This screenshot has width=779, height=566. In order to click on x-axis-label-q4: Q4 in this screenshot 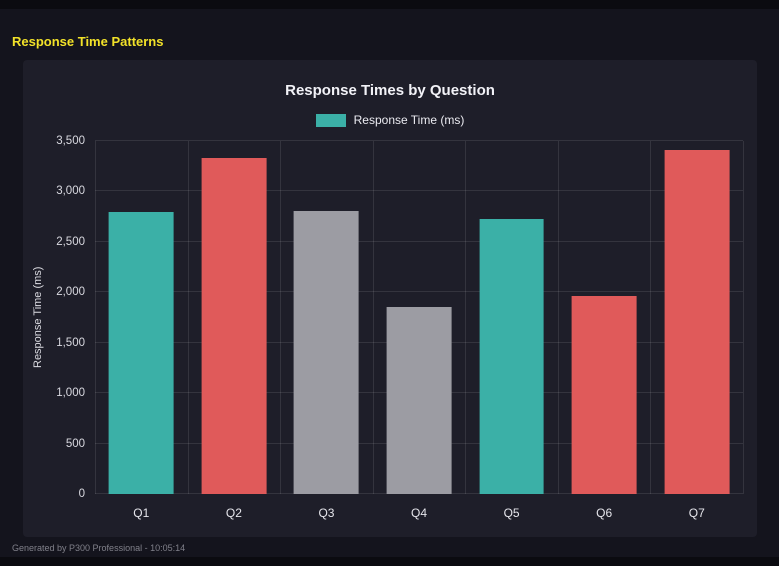, I will do `click(419, 513)`.